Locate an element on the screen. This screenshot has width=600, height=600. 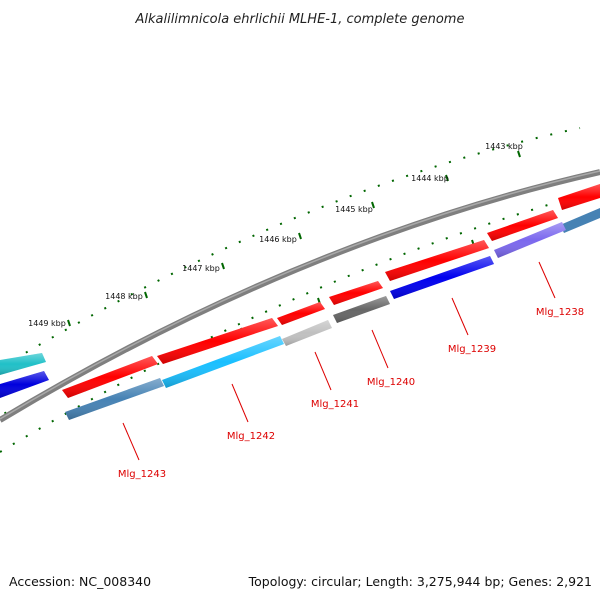
gene-label-Mlg_1243: Mlg_1243 is located at coordinates (142, 474).